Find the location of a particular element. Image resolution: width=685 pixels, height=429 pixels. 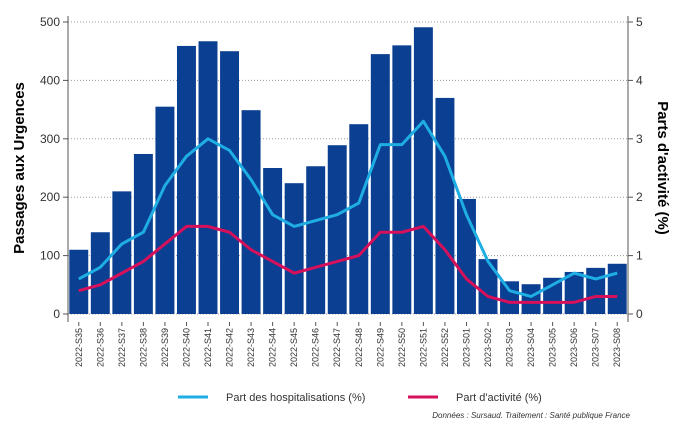

y-axis-label: Passages aux Urgences is located at coordinates (19, 168).